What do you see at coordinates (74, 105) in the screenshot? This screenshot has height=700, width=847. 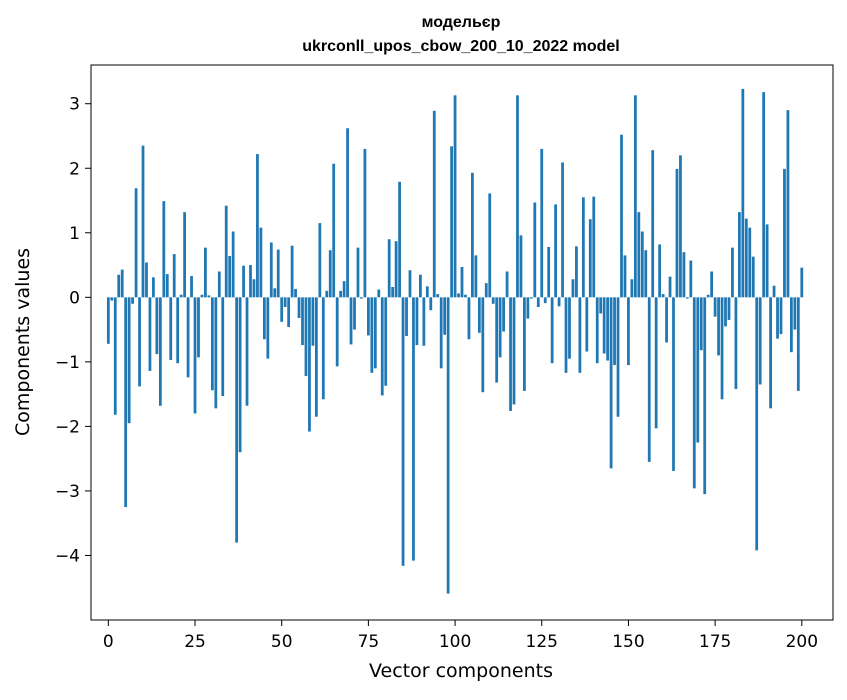 I see `y-tick-label: 3` at bounding box center [74, 105].